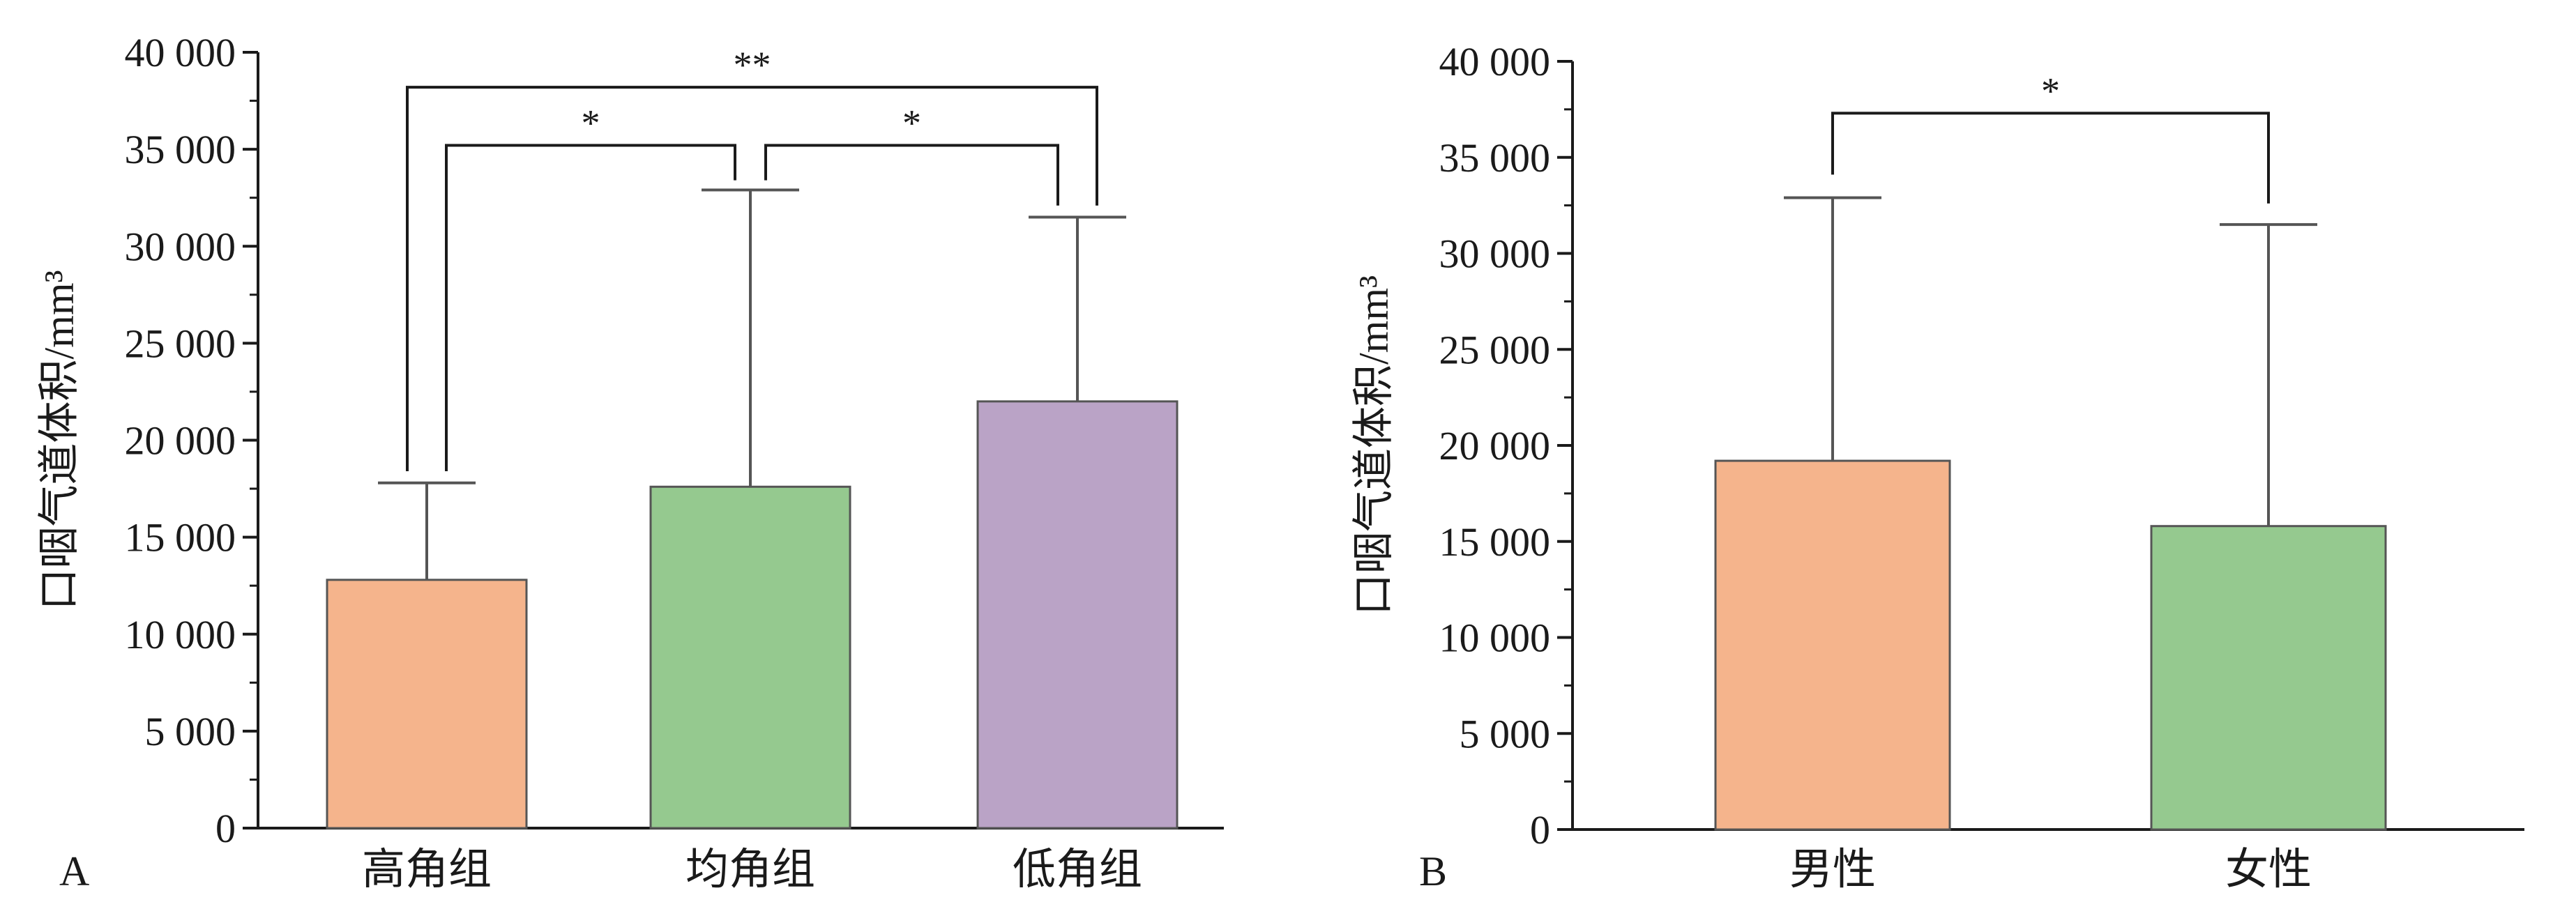 The height and width of the screenshot is (902, 2576). Describe the element at coordinates (427, 870) in the screenshot. I see `x-tick-label: 高角组` at that location.